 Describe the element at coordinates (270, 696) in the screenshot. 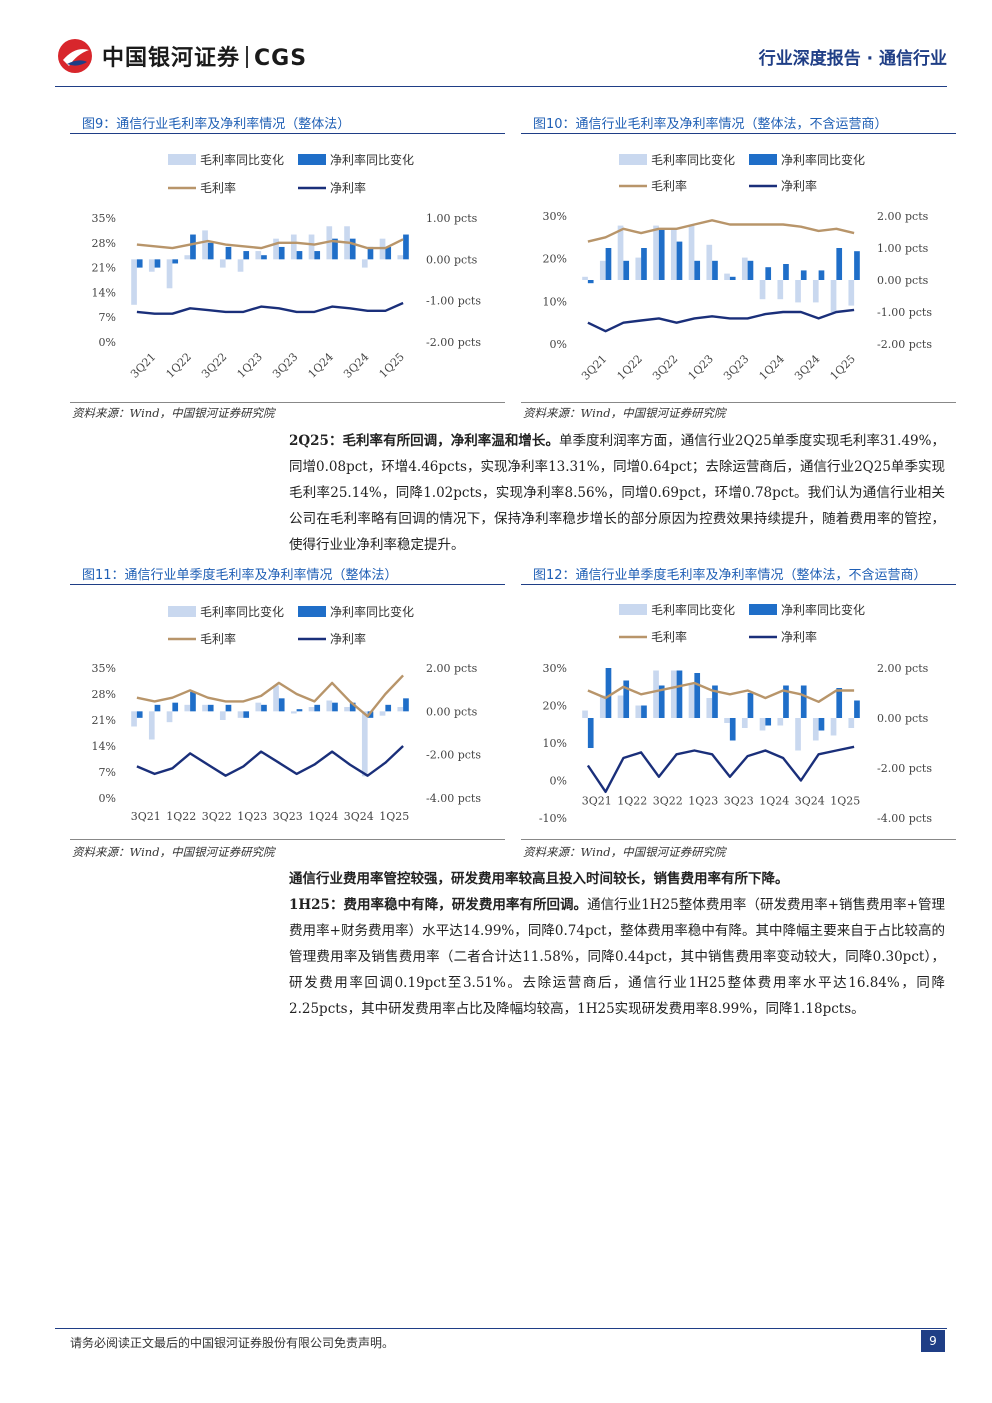

I see `line-gross-margin` at that location.